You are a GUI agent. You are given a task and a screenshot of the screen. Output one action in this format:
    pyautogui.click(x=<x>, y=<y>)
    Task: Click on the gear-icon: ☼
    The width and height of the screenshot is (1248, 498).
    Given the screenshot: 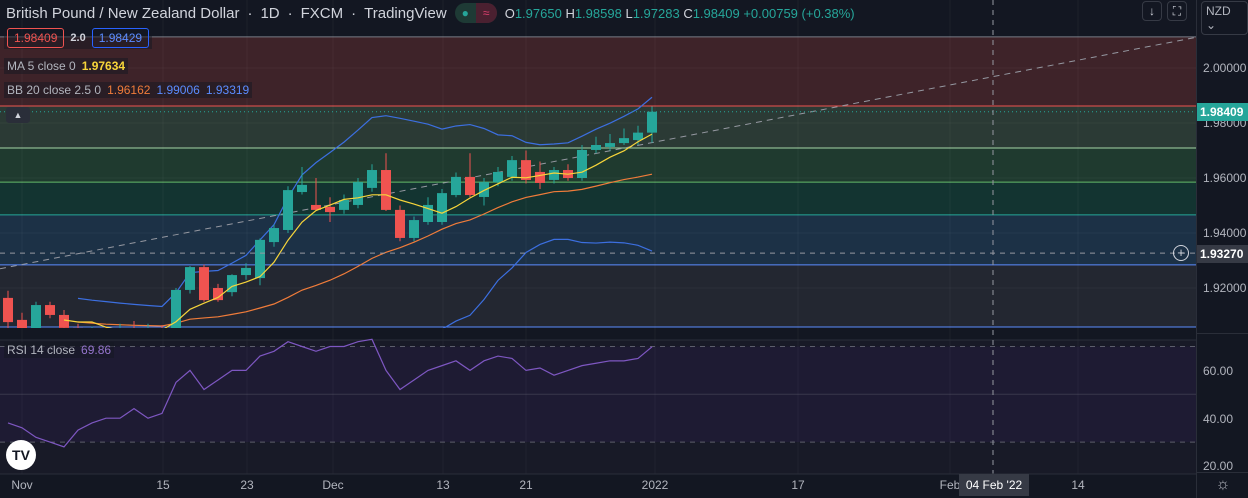 What is the action you would take?
    pyautogui.click(x=1222, y=485)
    